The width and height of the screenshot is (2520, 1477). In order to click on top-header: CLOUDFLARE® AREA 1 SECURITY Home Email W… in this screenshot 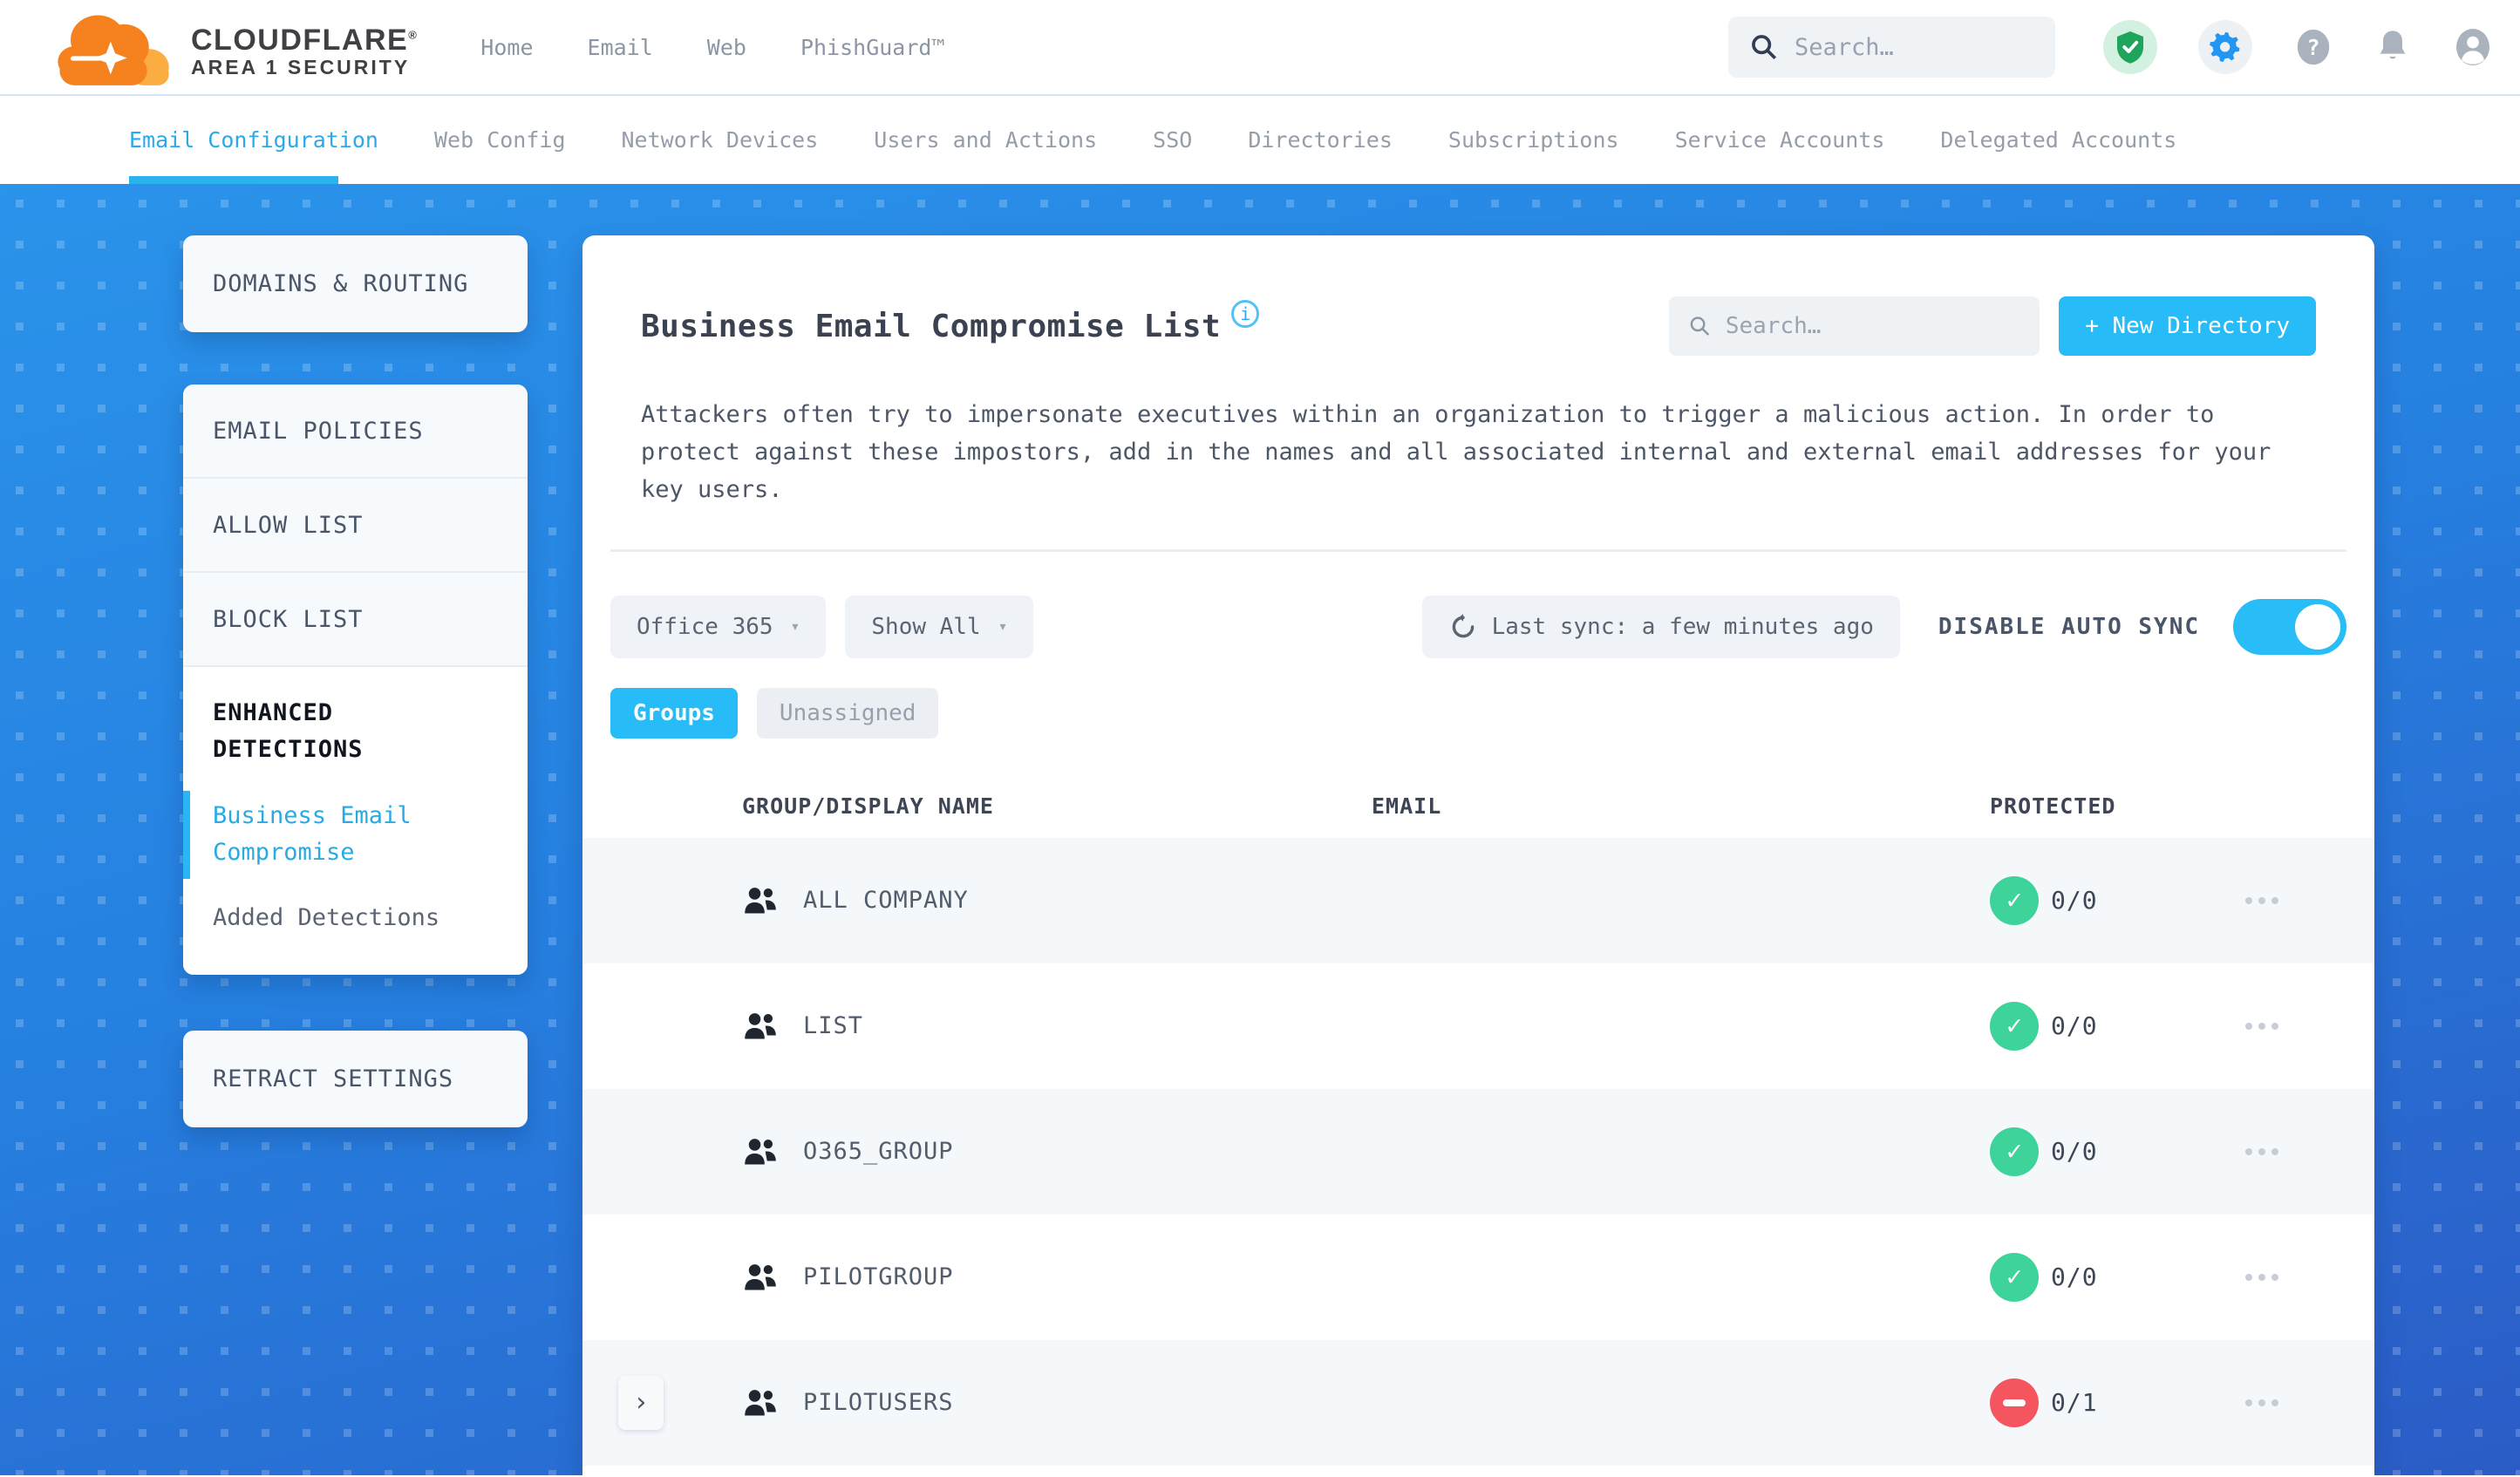, I will do `click(1260, 48)`.